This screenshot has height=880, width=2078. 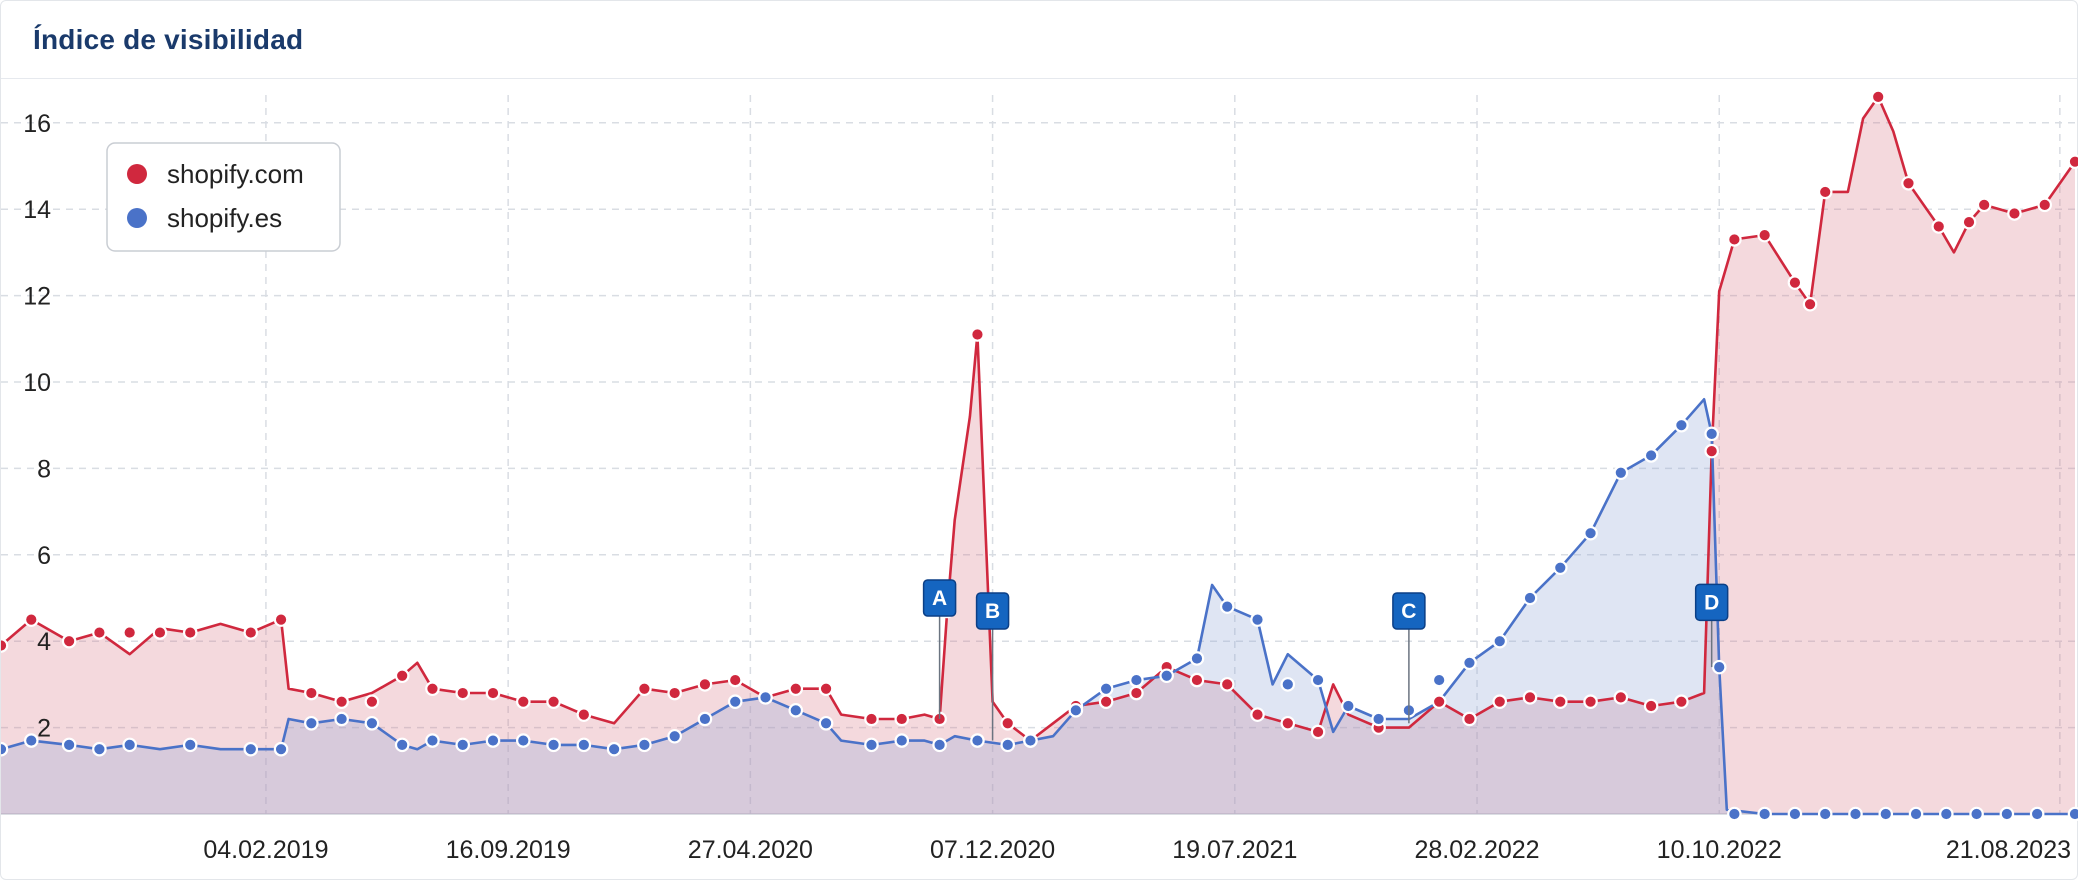 What do you see at coordinates (204, 218) in the screenshot?
I see `legend-item: shopify.es` at bounding box center [204, 218].